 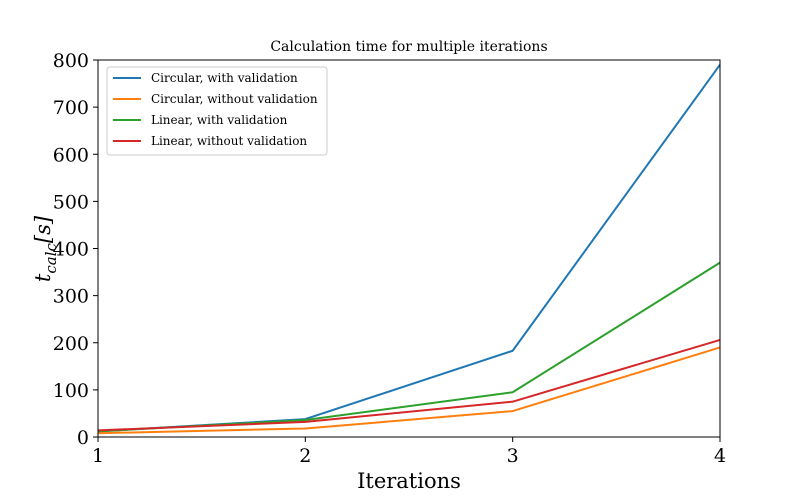 What do you see at coordinates (71, 391) in the screenshot?
I see `y-tick-label: 100` at bounding box center [71, 391].